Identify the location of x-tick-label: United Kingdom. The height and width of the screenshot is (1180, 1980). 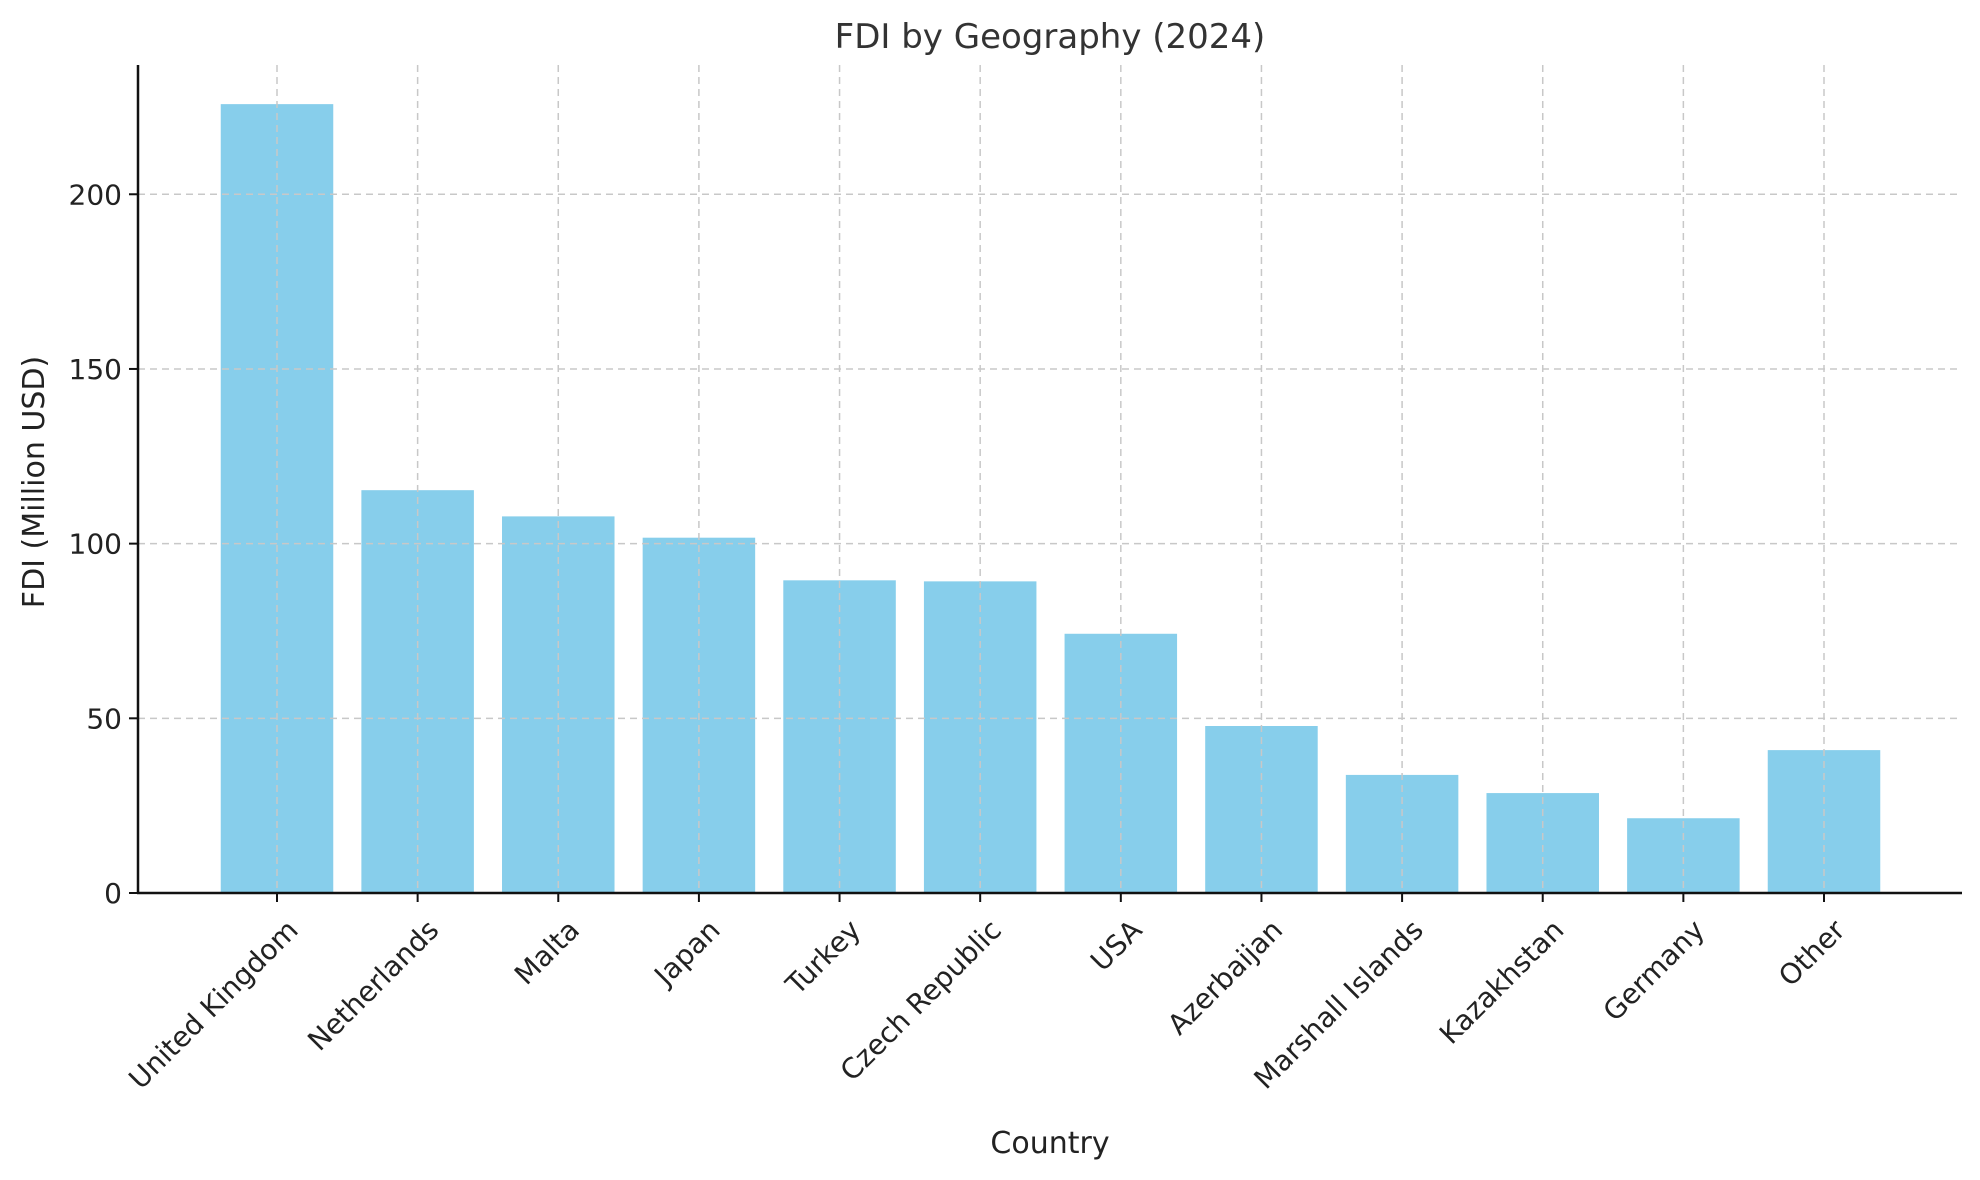
(213, 1004).